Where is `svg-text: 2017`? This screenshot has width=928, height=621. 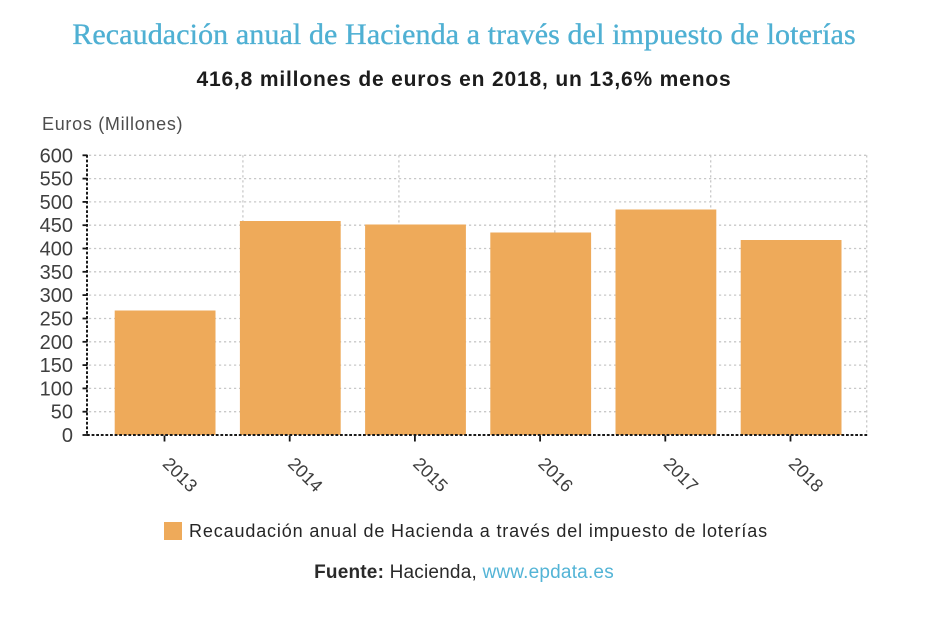
svg-text: 2017 is located at coordinates (681, 475).